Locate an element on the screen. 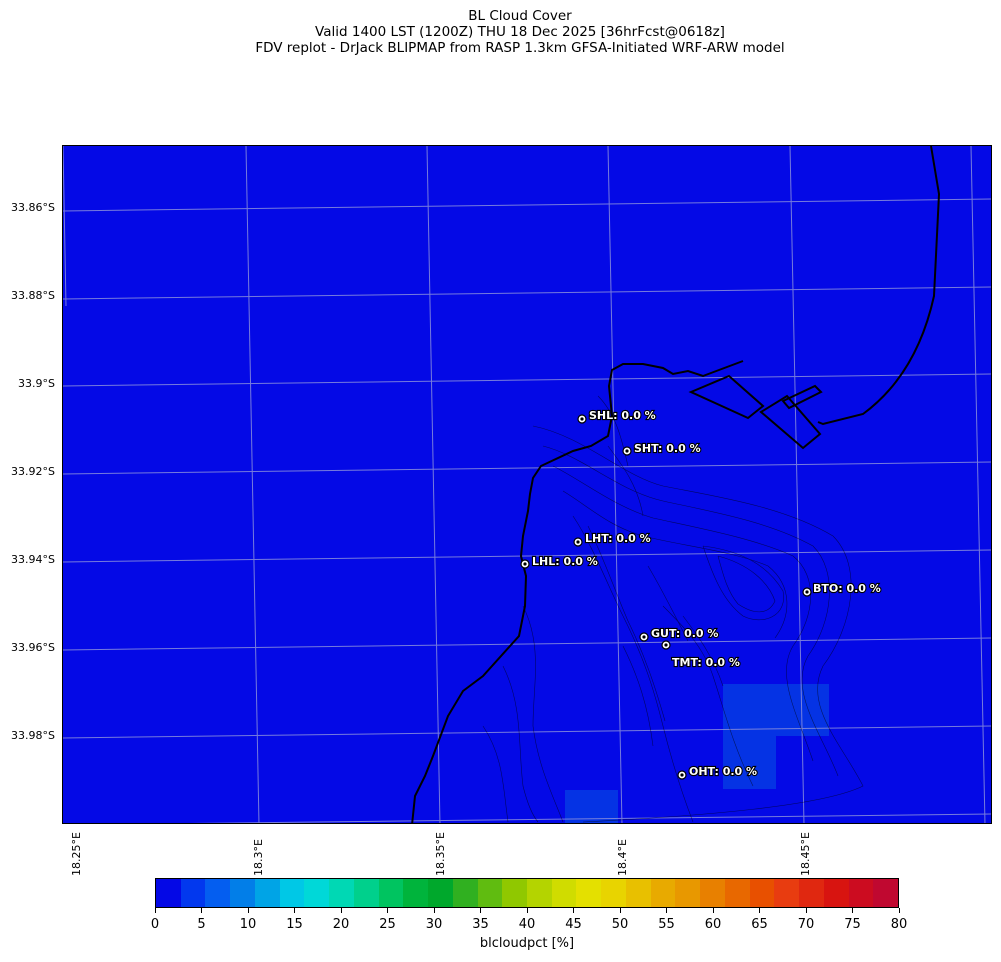 This screenshot has width=1001, height=962. station-lhl: LHL: 0.0 % is located at coordinates (559, 561).